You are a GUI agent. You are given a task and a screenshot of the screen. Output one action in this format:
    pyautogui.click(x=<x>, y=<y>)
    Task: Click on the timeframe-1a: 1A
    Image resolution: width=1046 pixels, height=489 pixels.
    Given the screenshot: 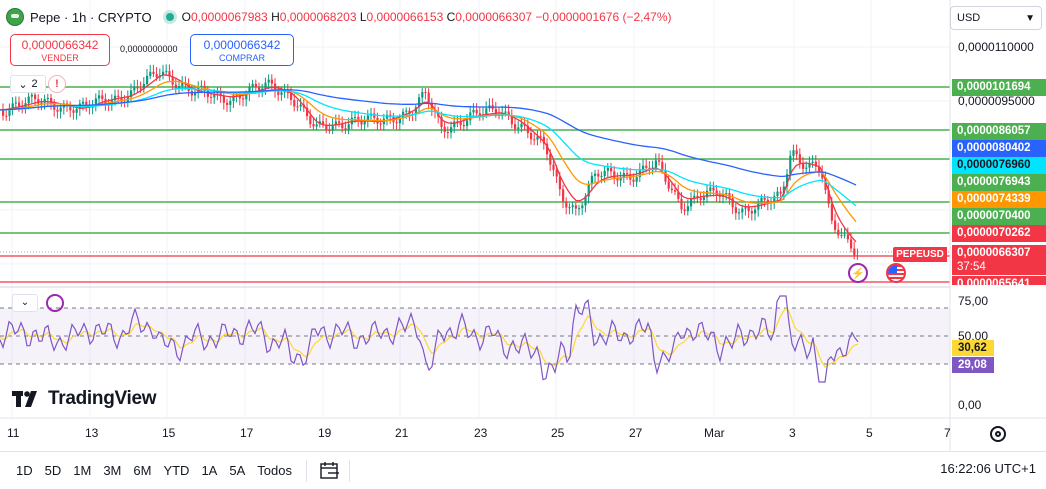 What is the action you would take?
    pyautogui.click(x=209, y=470)
    